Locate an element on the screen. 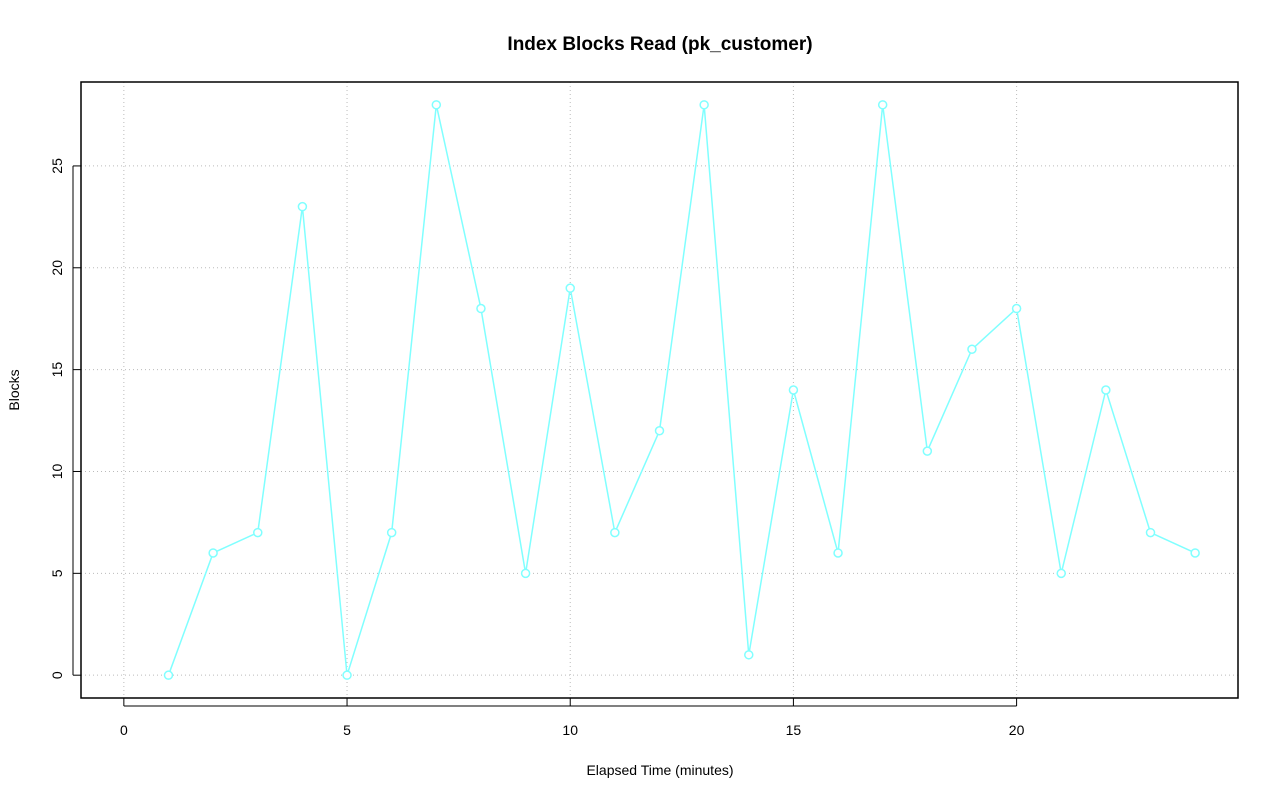 Image resolution: width=1280 pixels, height=801 pixels. x-tick-label: 0 is located at coordinates (124, 730).